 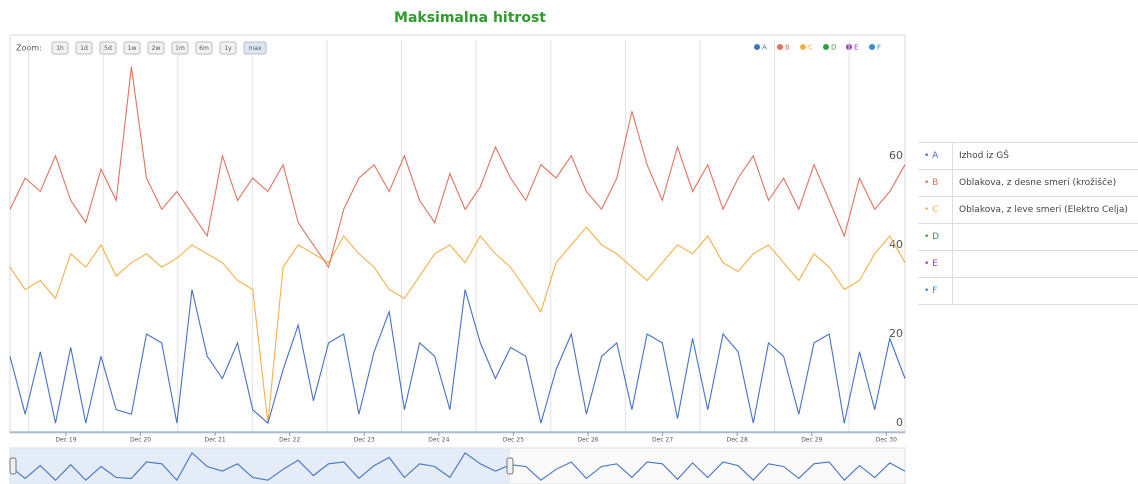 I want to click on legend-row: • F, so click(x=1028, y=291).